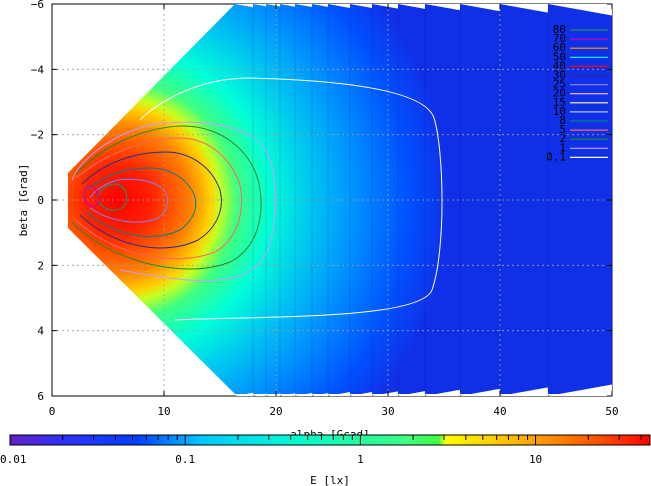 The image size is (651, 486). I want to click on legend-level: 50, so click(559, 56).